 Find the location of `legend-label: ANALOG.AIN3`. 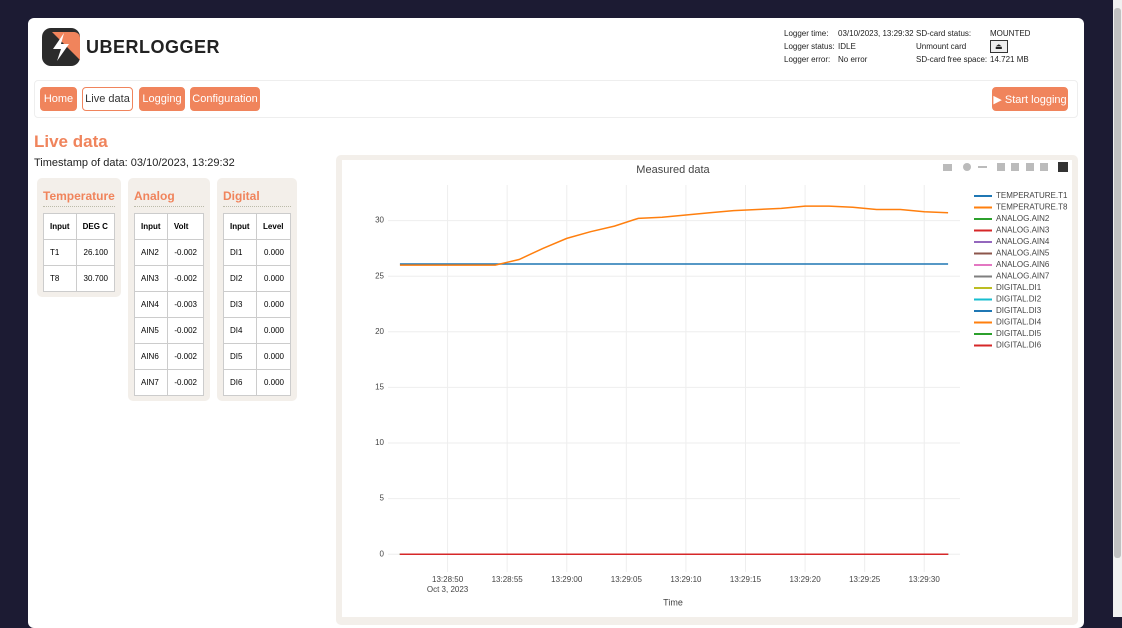

legend-label: ANALOG.AIN3 is located at coordinates (1023, 230).